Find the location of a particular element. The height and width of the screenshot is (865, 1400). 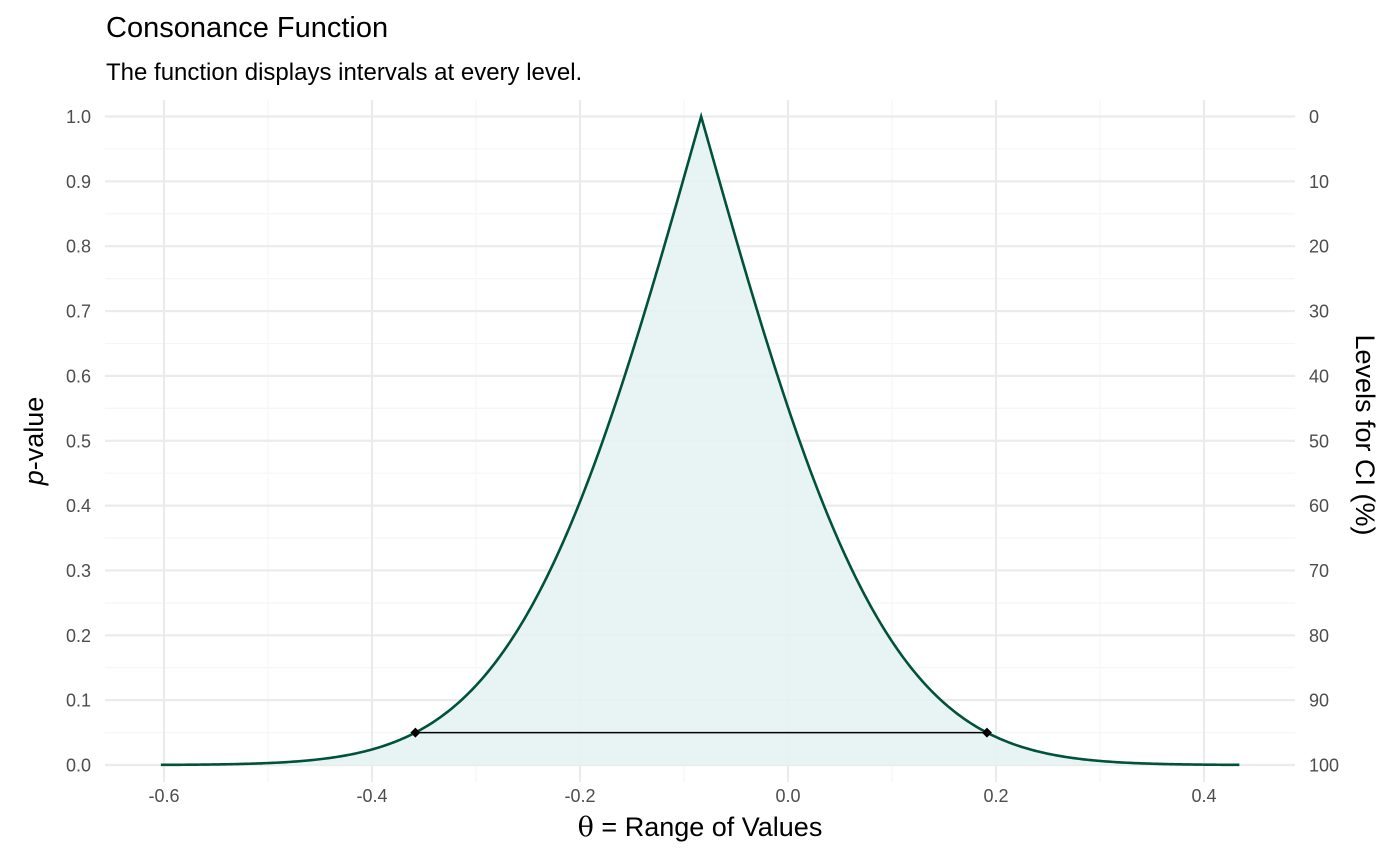

y-axis-label: p-value is located at coordinates (34, 442).